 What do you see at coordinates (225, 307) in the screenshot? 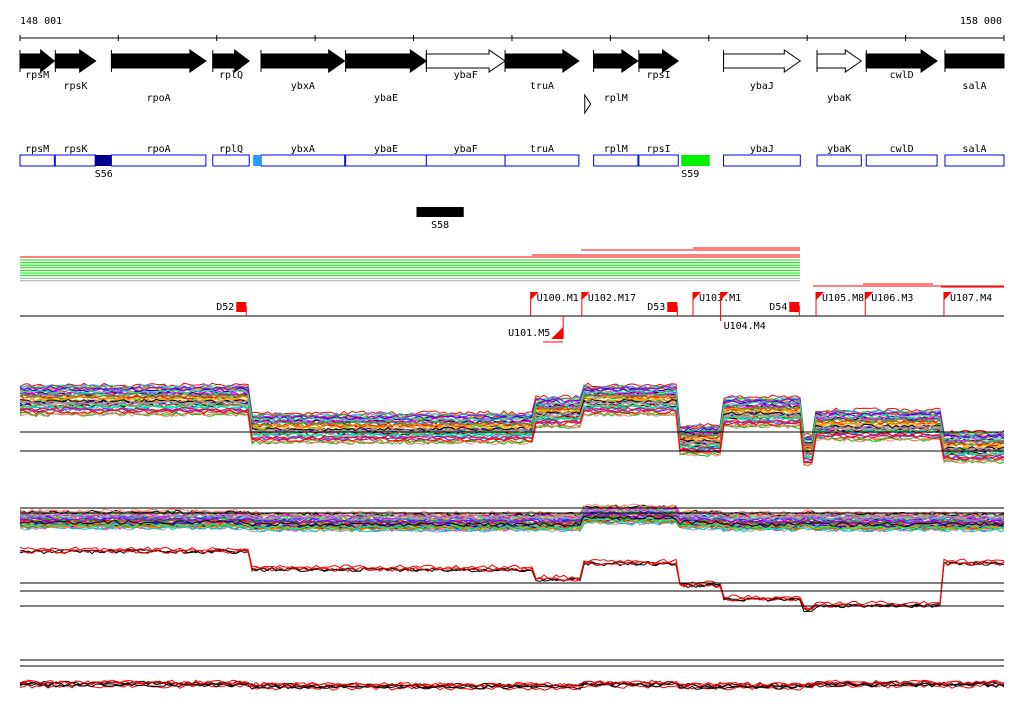
I see `flag-label: D52` at bounding box center [225, 307].